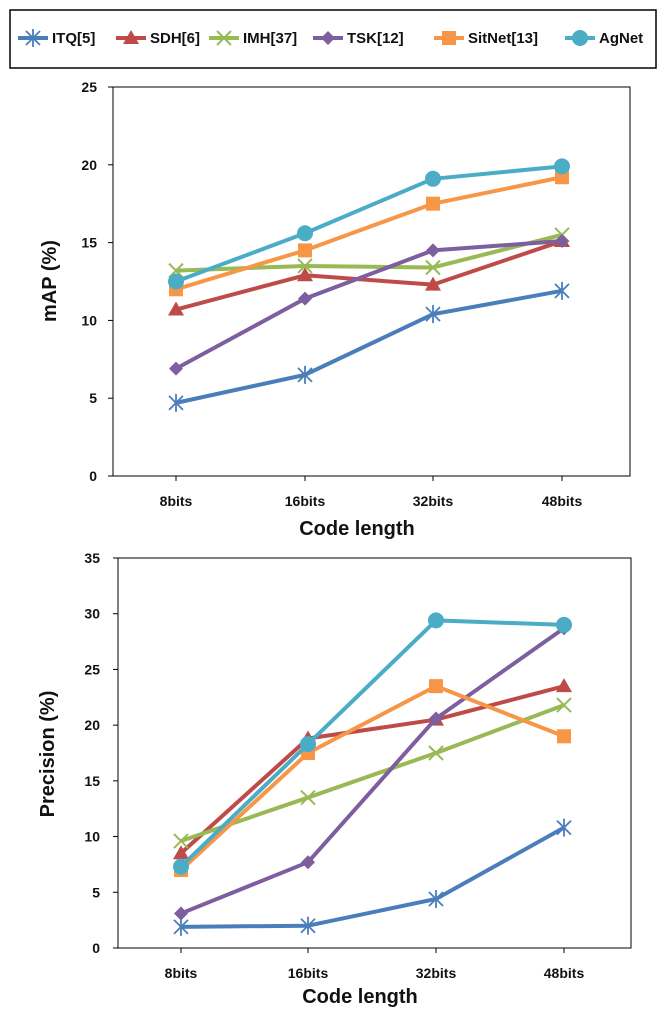  I want to click on legend-entry-sdh-6: SDH[6], so click(158, 38).